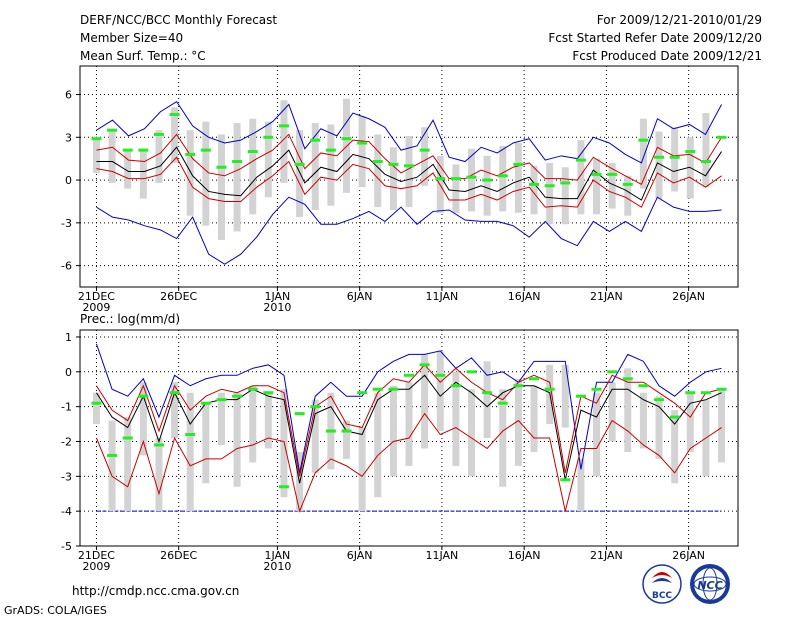 This screenshot has height=618, width=800. I want to click on ensemble-maximum-line, so click(409, 132).